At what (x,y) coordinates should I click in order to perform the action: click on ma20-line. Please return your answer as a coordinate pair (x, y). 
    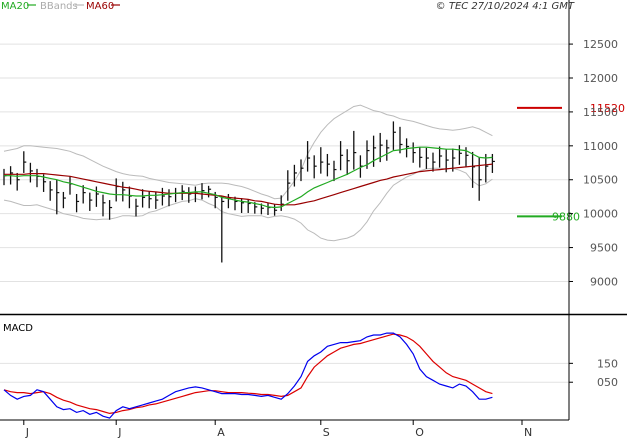
    Looking at the image, I should click on (248, 177).